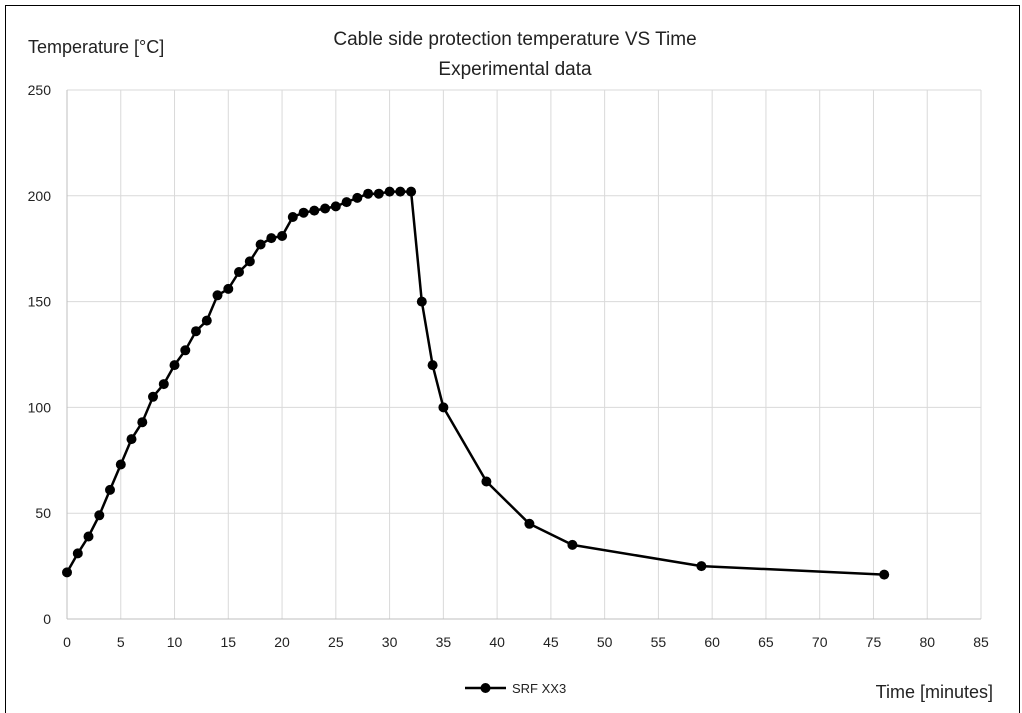 The image size is (1022, 713). What do you see at coordinates (282, 642) in the screenshot?
I see `x-tick-label: 20` at bounding box center [282, 642].